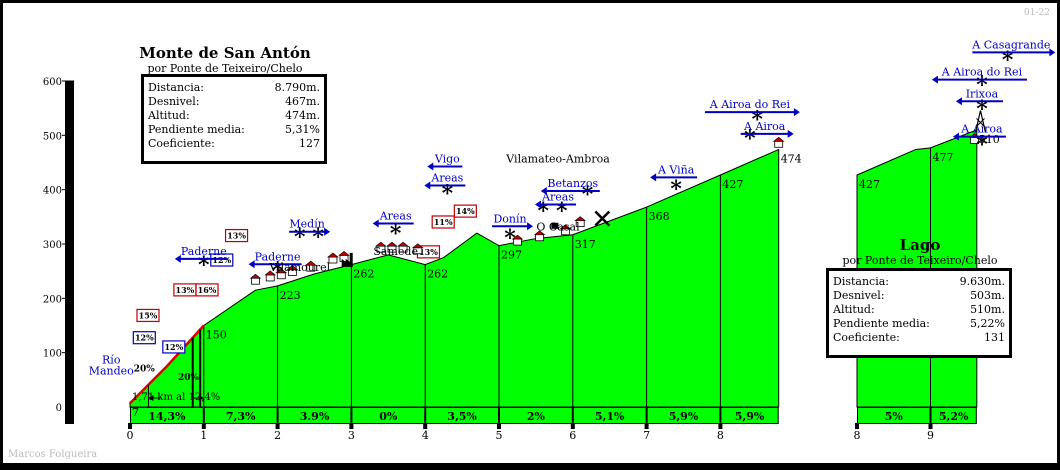  I want to click on gradient-box-frame, so click(207, 290).